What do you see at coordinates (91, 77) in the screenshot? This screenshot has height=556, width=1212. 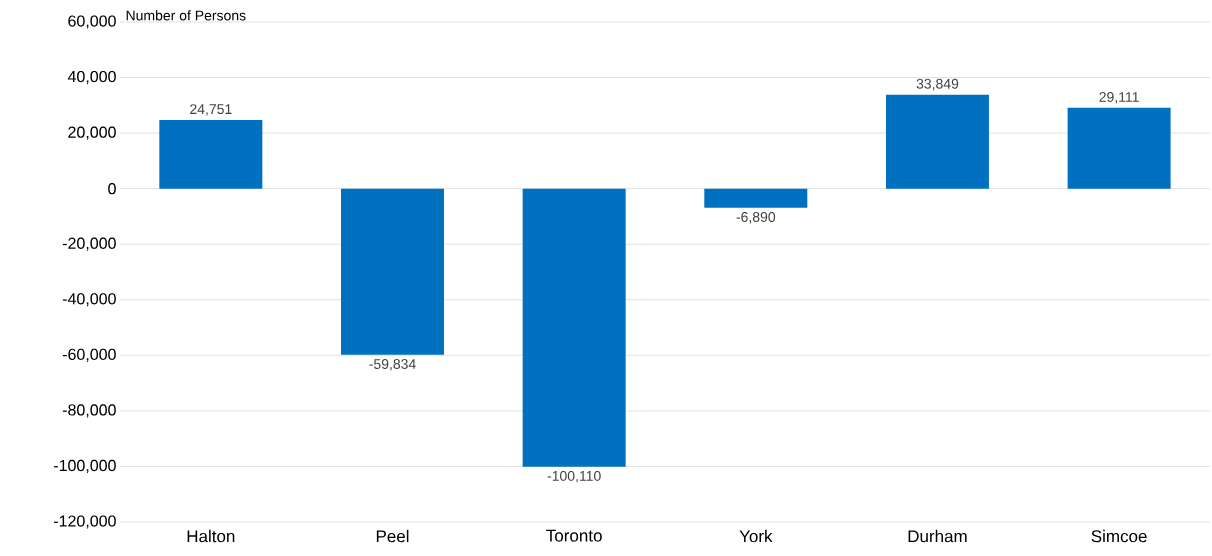 I see `y-tick-label: 40,000` at bounding box center [91, 77].